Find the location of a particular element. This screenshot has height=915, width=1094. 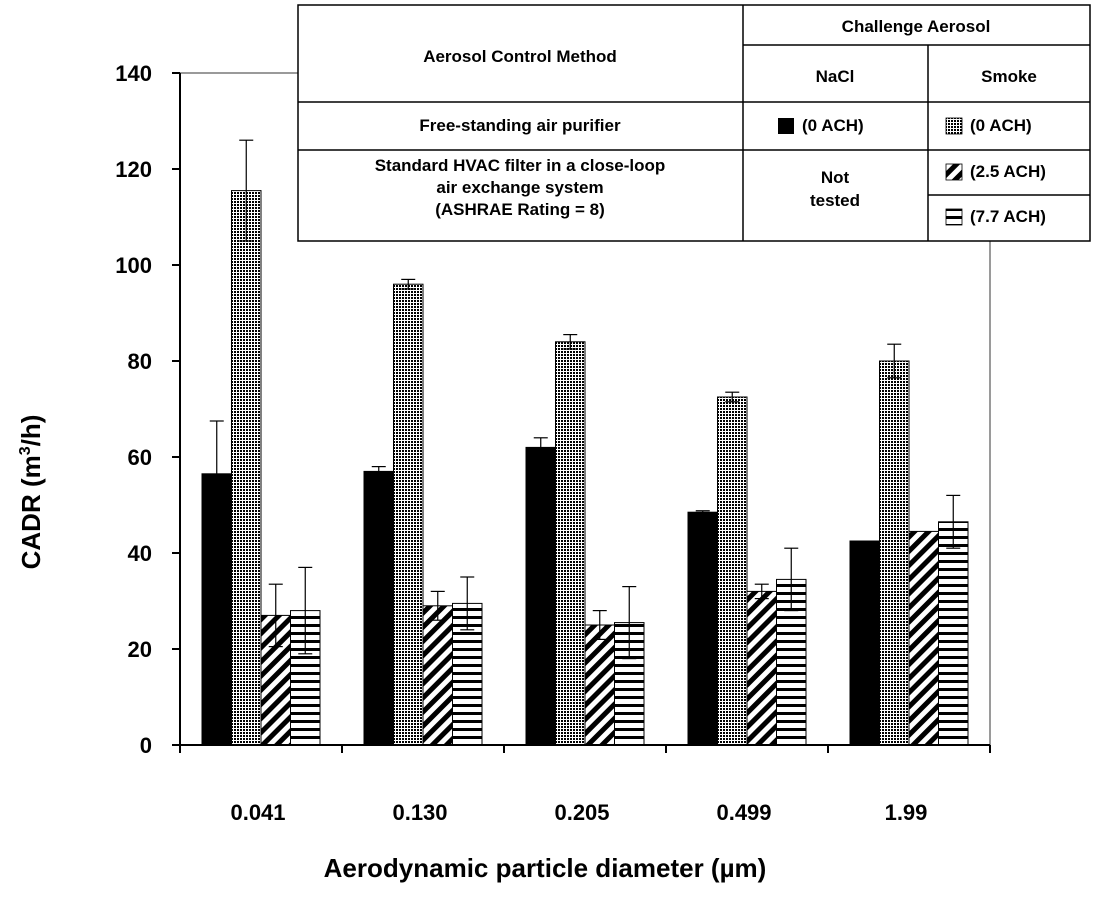

legend-swatch-dots is located at coordinates (954, 126).